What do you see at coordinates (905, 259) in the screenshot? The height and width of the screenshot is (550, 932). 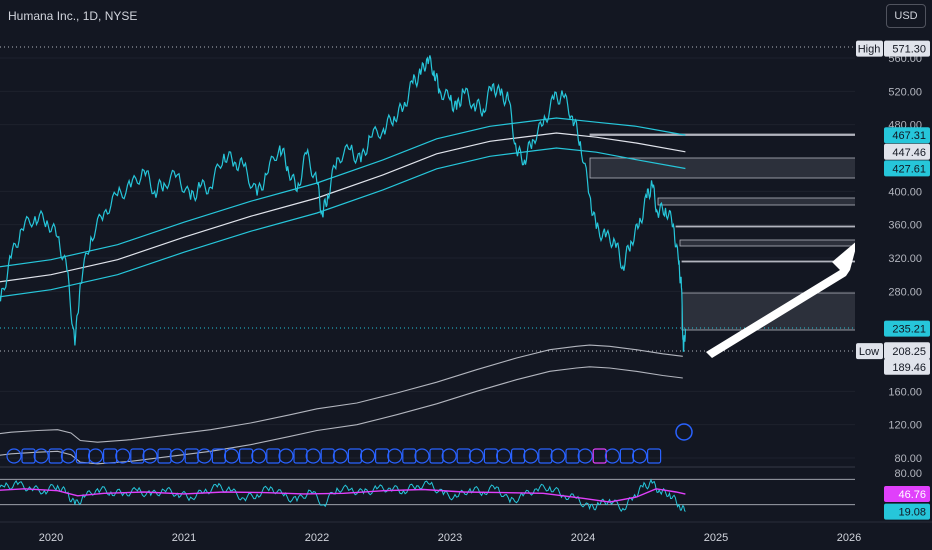 I see `y-tick-label: 320.00` at bounding box center [905, 259].